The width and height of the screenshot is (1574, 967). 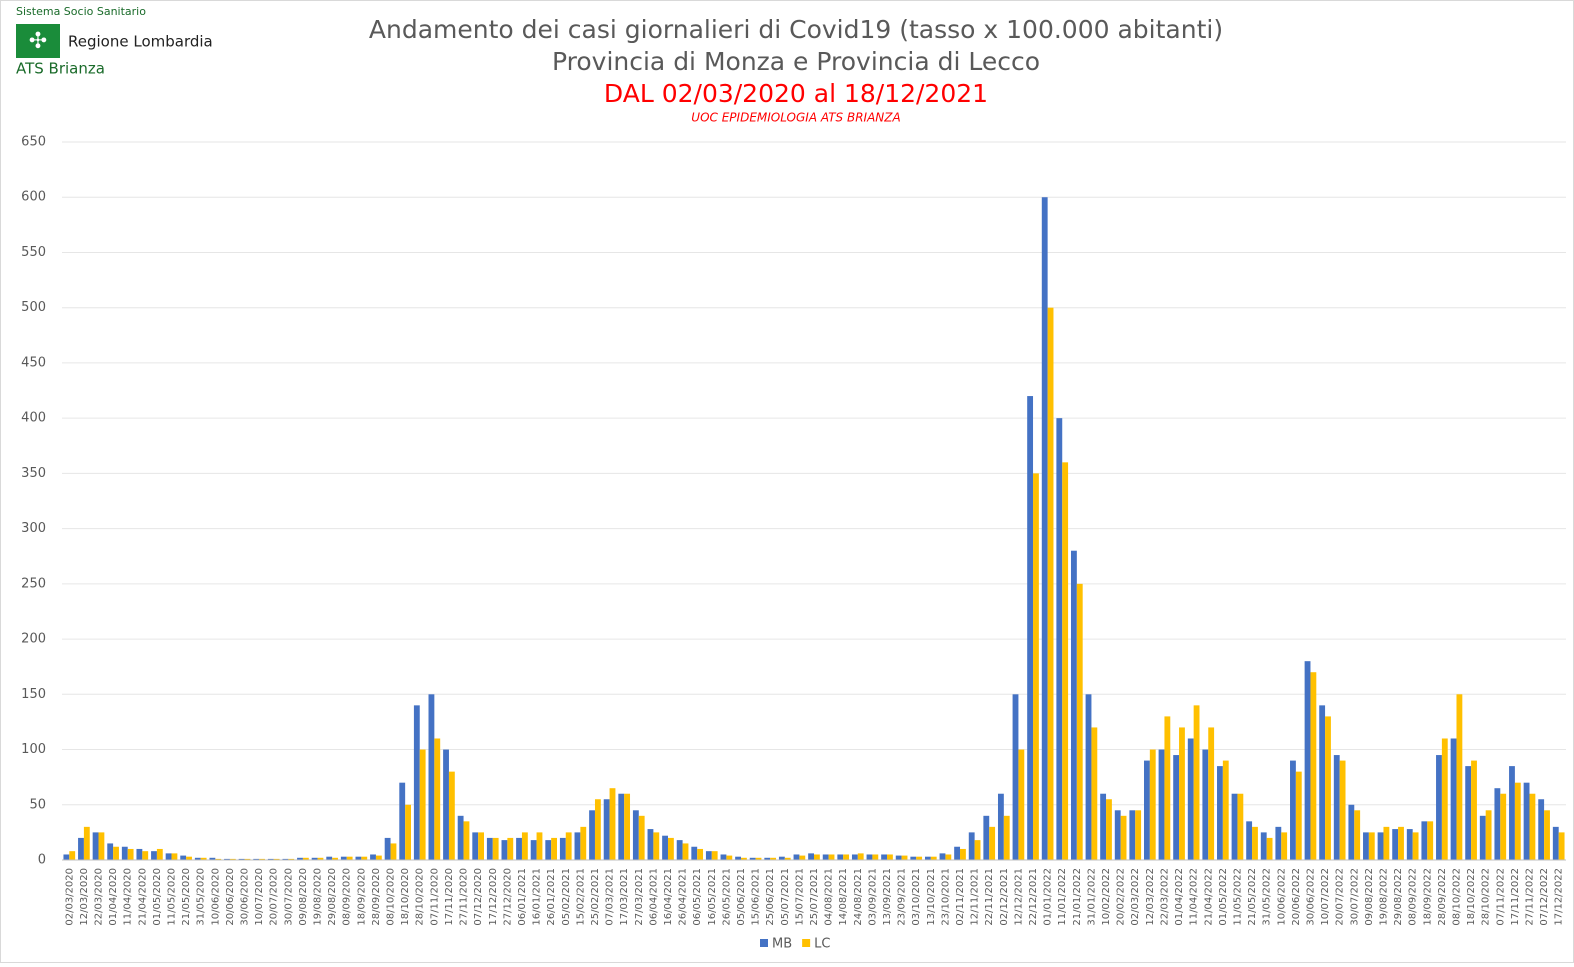 I want to click on x-tick-label: 07/12/2022, so click(x=1544, y=897).